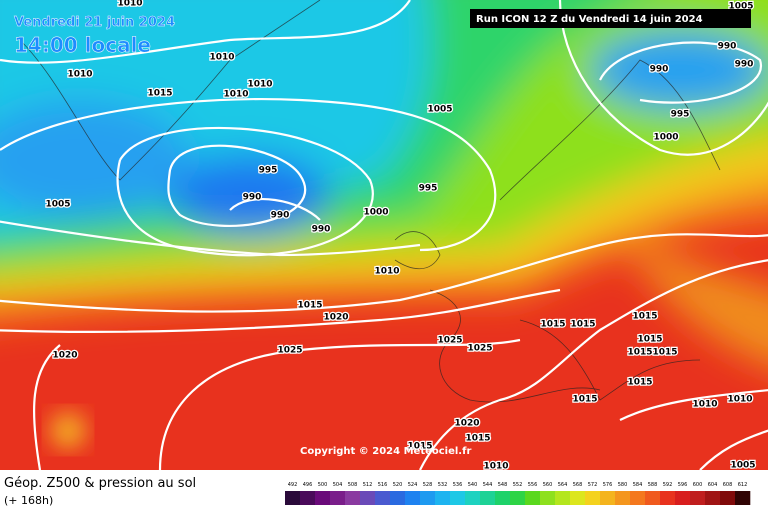  What do you see at coordinates (608, 485) in the screenshot?
I see `colorbar-label: 576` at bounding box center [608, 485].